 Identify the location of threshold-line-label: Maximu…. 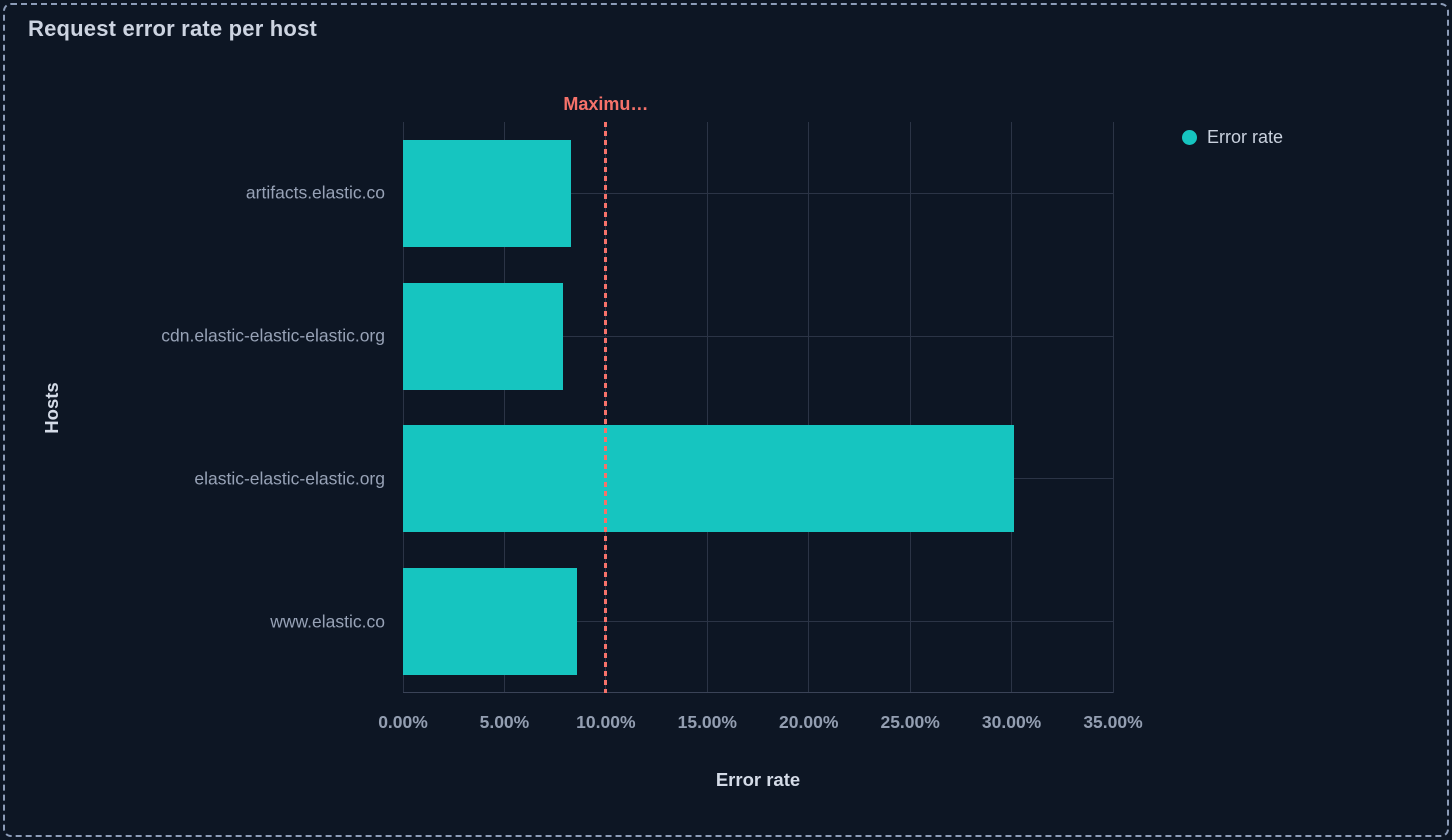
(606, 104).